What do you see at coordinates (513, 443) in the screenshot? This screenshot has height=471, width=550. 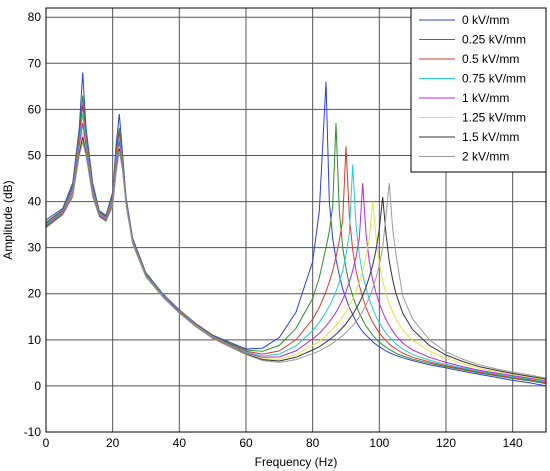 I see `x-tick-label: 140` at bounding box center [513, 443].